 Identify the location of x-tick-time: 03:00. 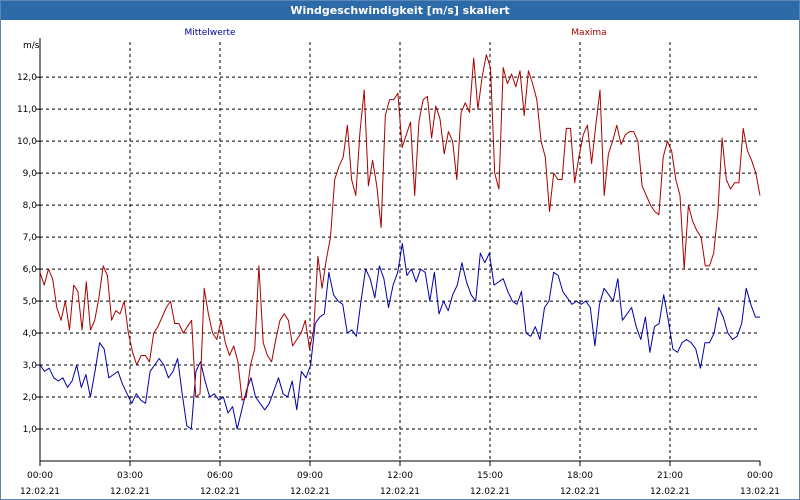
(130, 476).